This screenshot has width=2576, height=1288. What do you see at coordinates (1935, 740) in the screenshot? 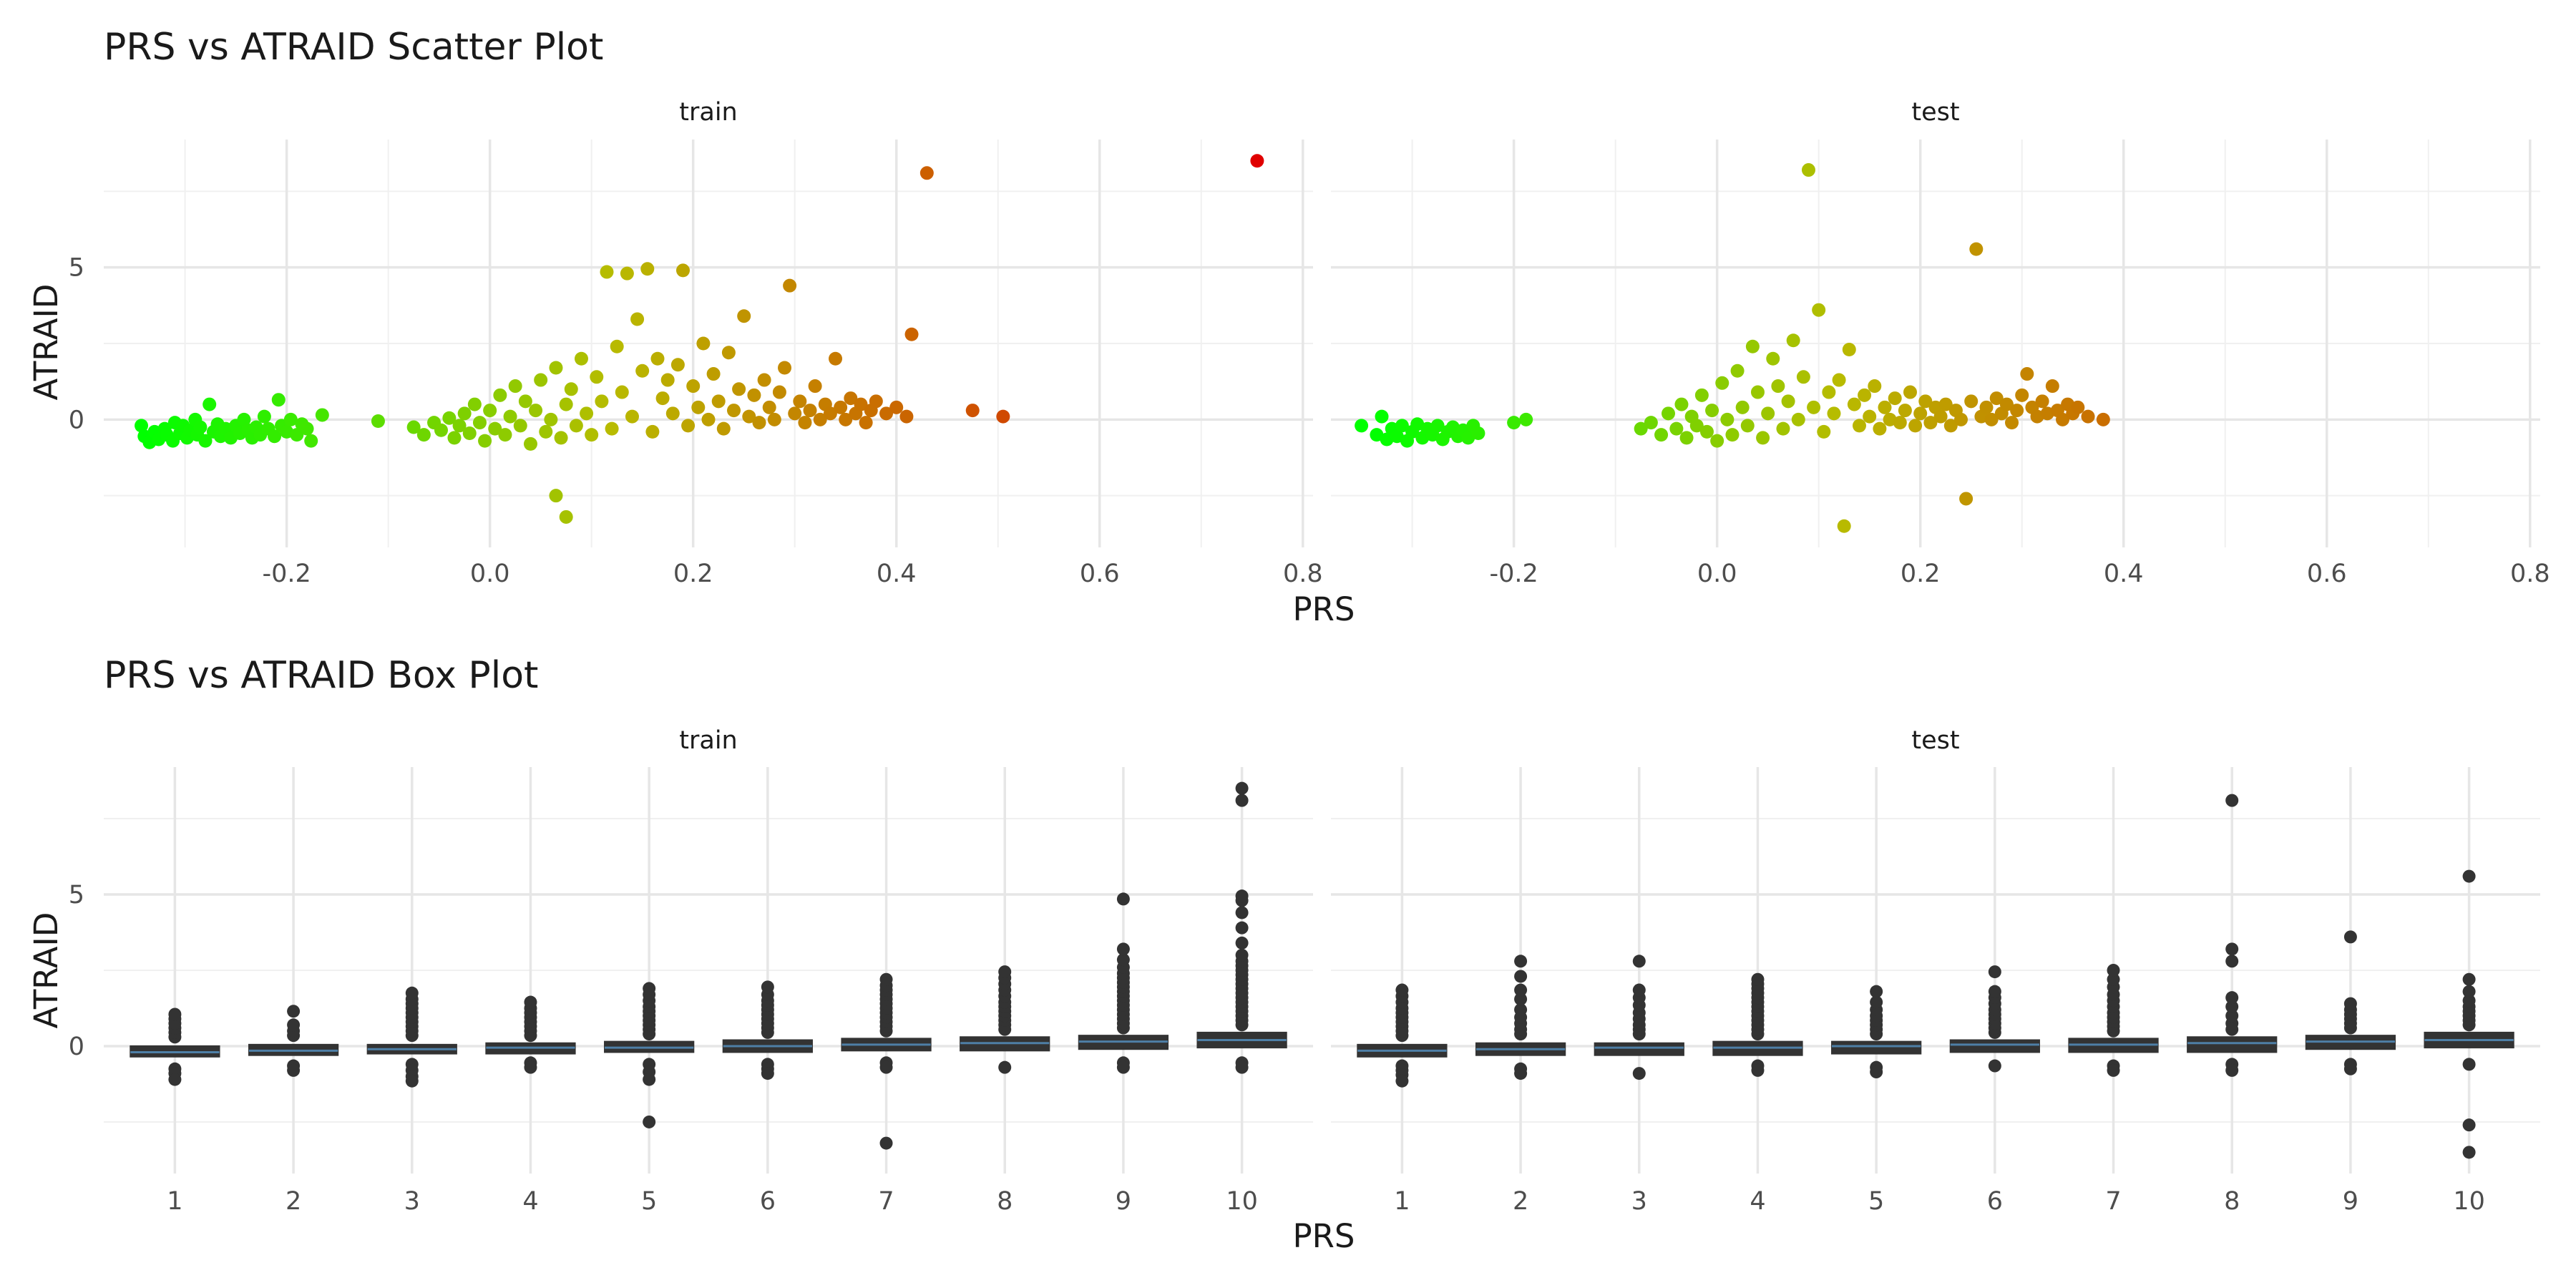
I see `box-facet-label-test: test` at bounding box center [1935, 740].